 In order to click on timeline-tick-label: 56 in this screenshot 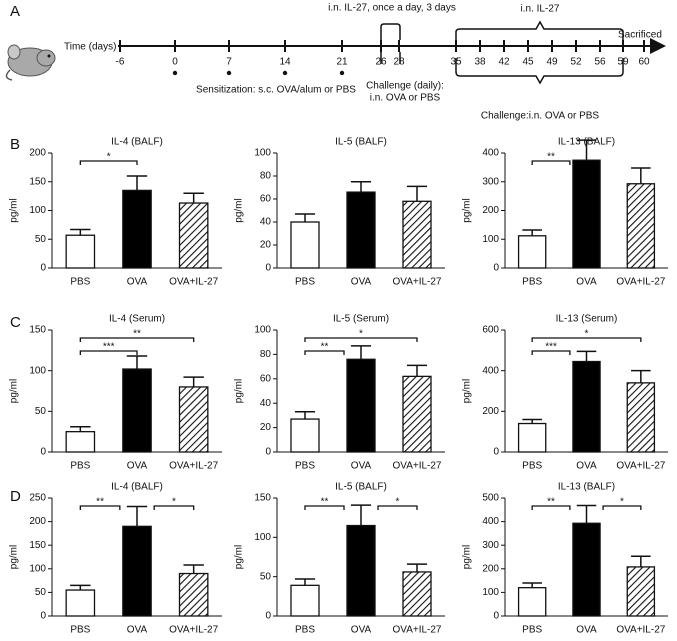, I will do `click(600, 62)`.